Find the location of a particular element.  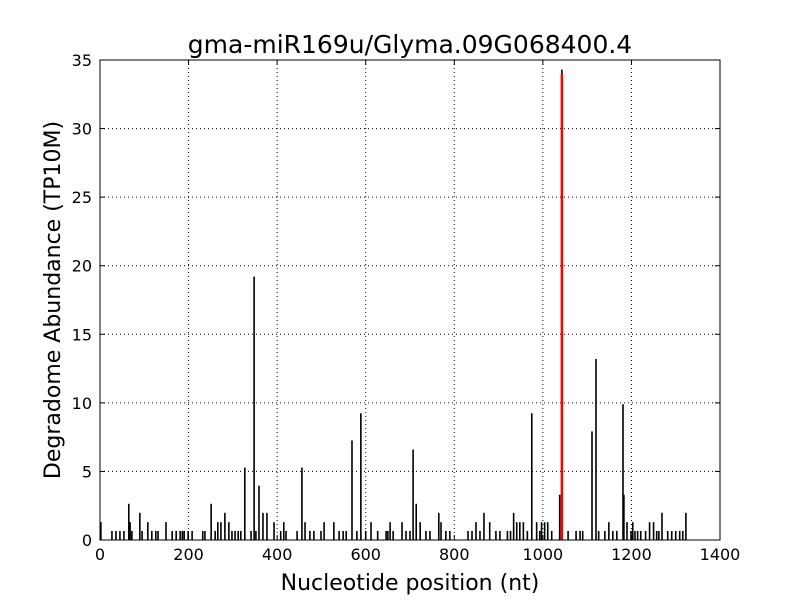

x-tick-label: 600 is located at coordinates (365, 554).